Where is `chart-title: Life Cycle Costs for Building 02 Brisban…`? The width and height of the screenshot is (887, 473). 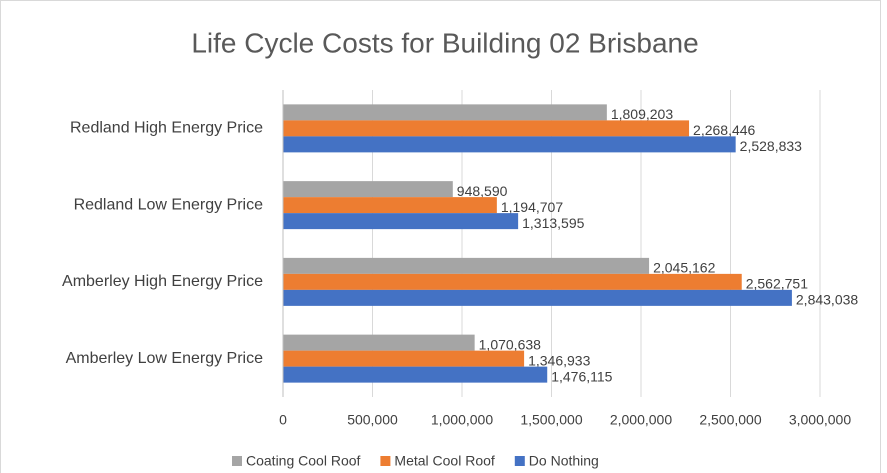
chart-title: Life Cycle Costs for Building 02 Brisban… is located at coordinates (444, 42).